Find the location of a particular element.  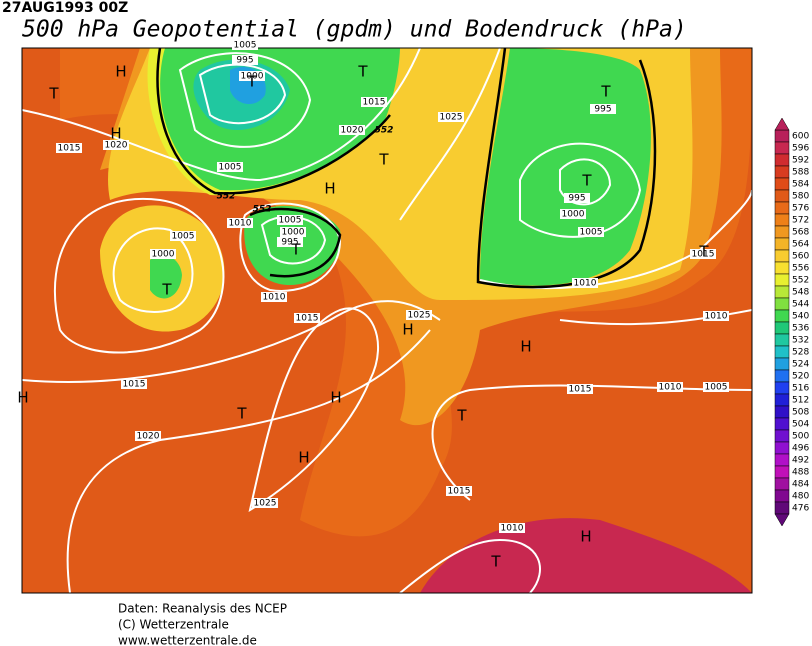

credit-line: www.wetterzentrale.de is located at coordinates (187, 640).